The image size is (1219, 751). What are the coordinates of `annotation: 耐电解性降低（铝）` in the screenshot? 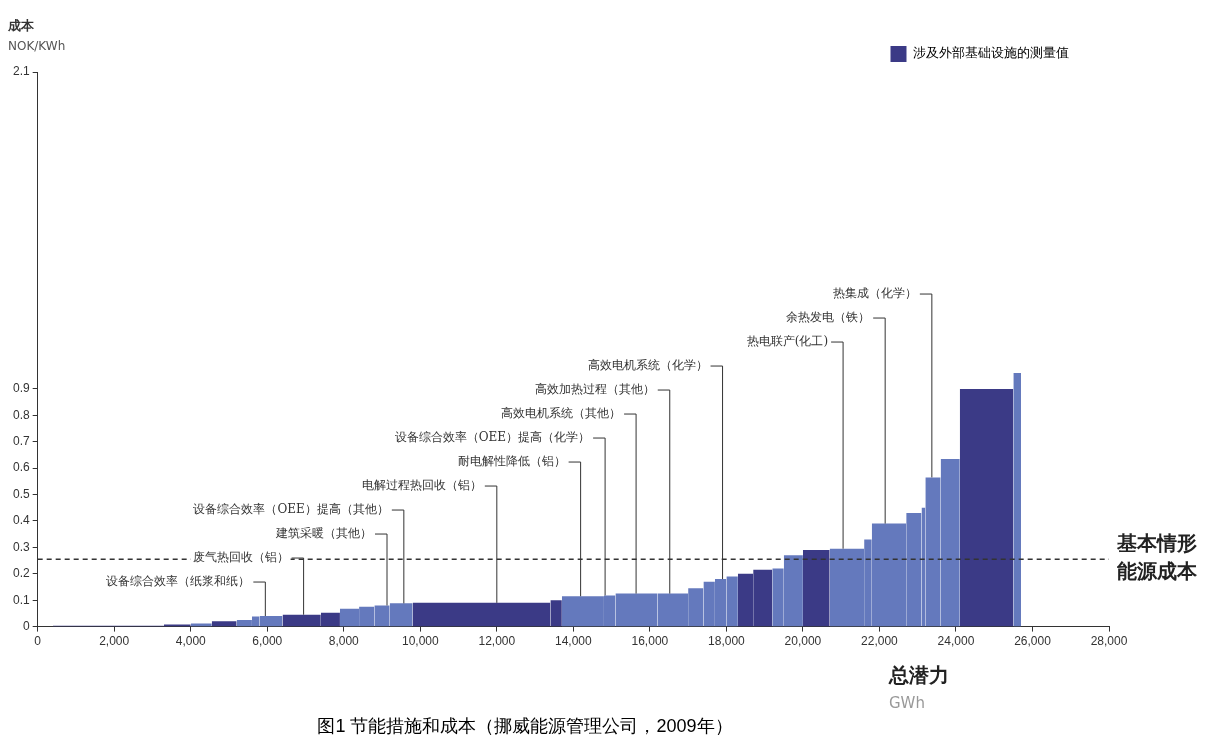 It's located at (511, 461).